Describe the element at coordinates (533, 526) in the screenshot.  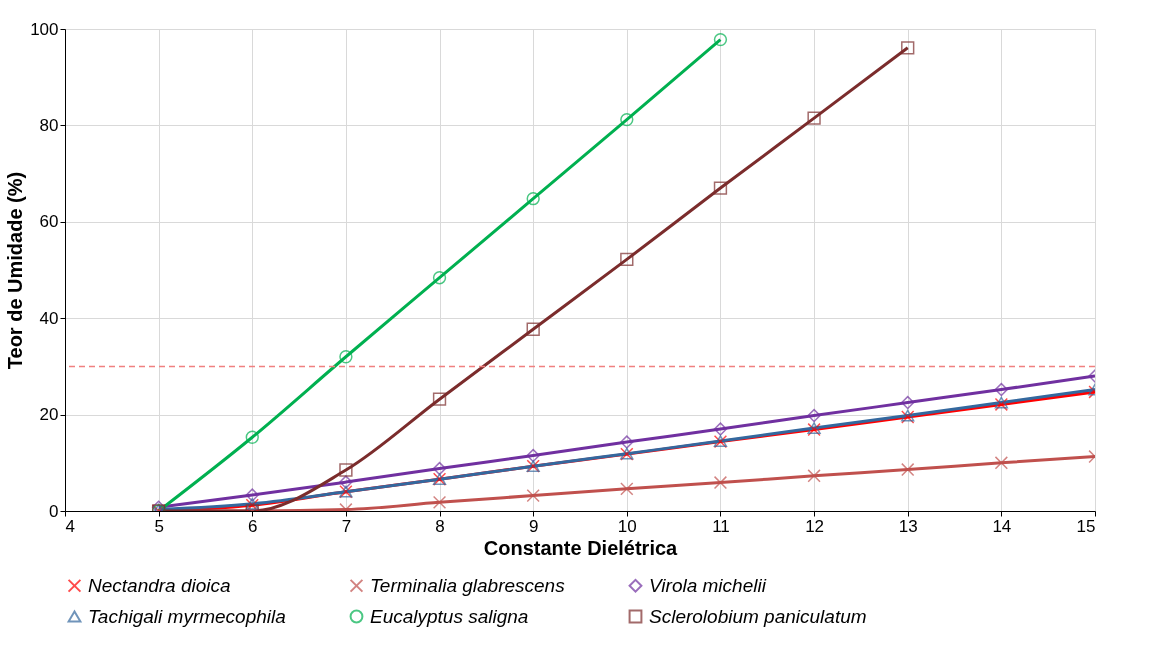
I see `x-tick-label: 9` at that location.